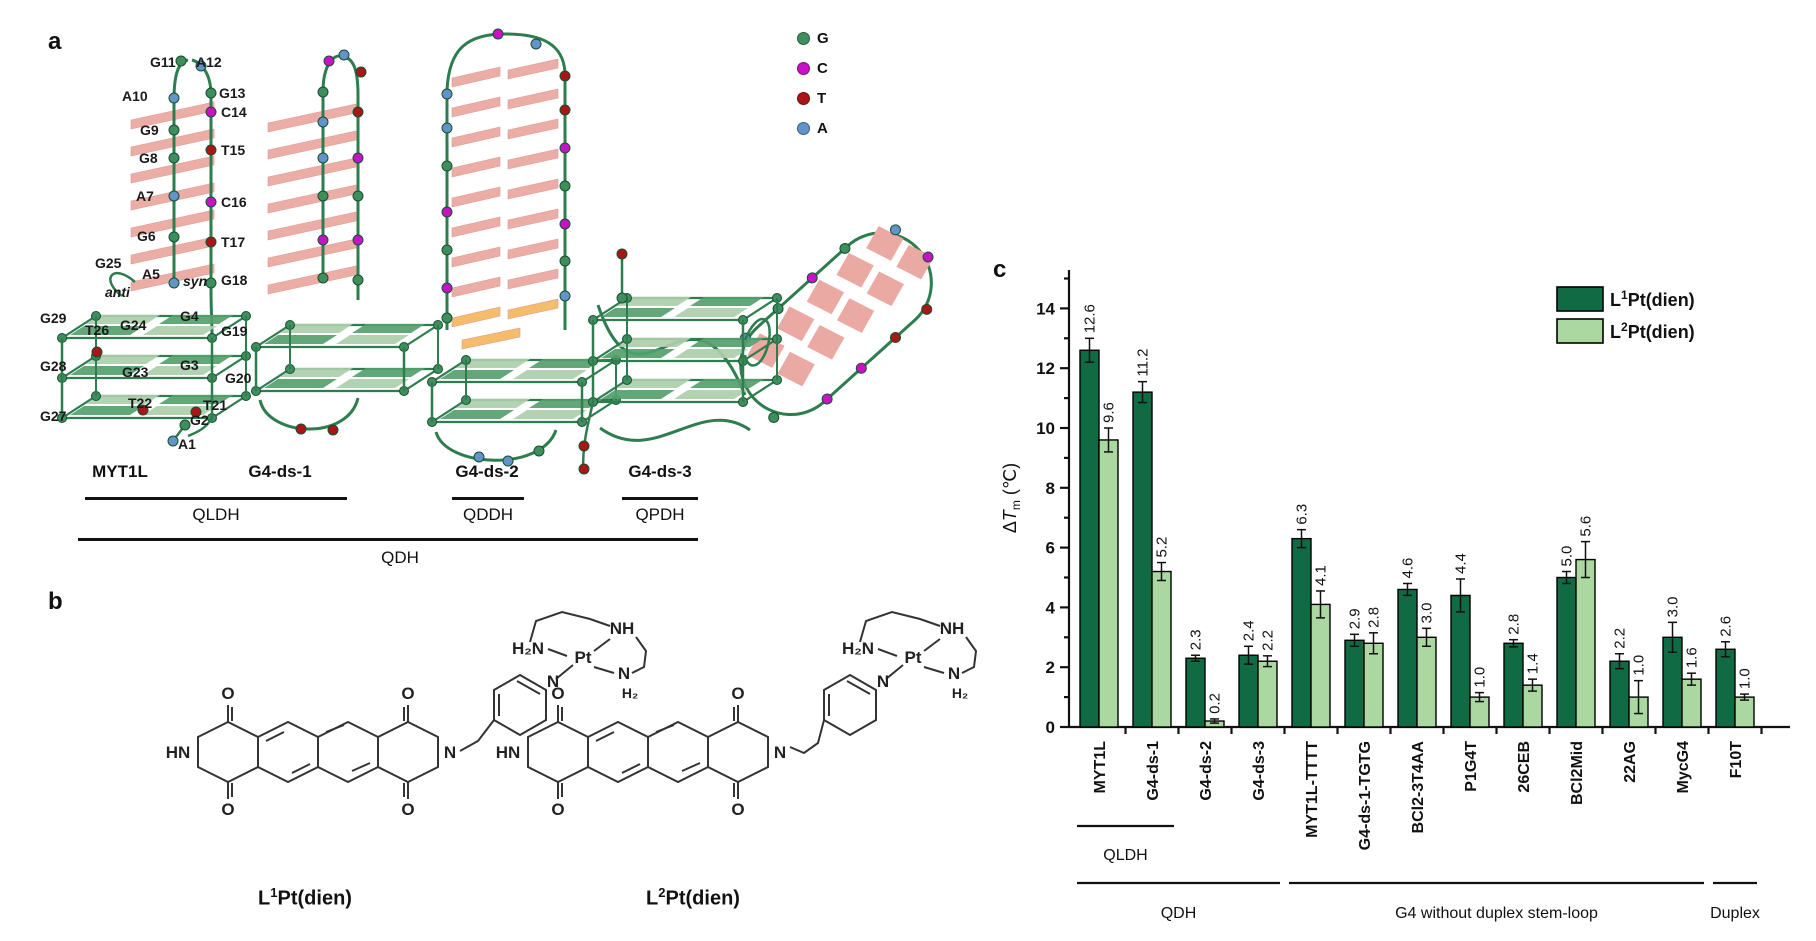 Image resolution: width=1816 pixels, height=941 pixels. What do you see at coordinates (234, 280) in the screenshot?
I see `base-label-G18: G18` at bounding box center [234, 280].